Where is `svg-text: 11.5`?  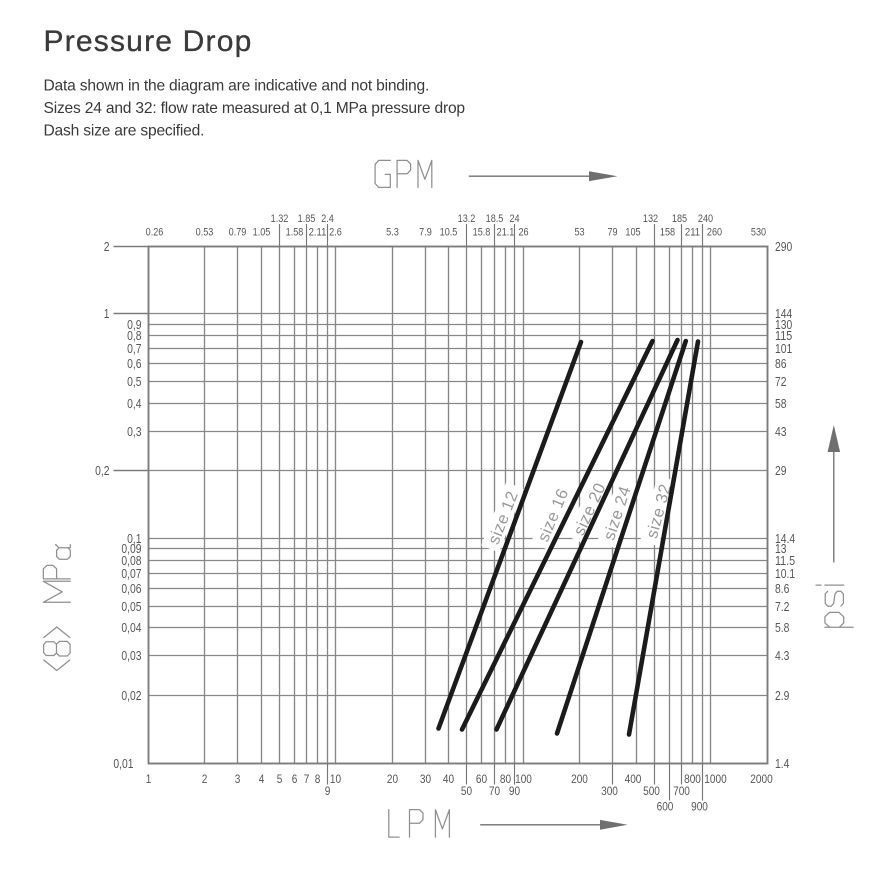
svg-text: 11.5 is located at coordinates (785, 561).